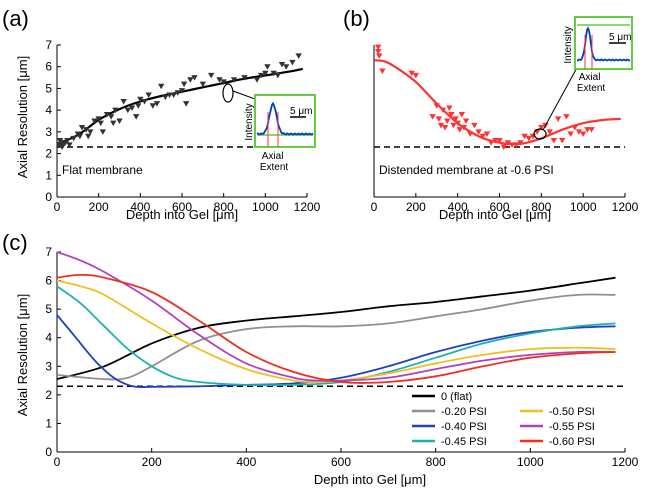 Image resolution: width=650 pixels, height=491 pixels. Describe the element at coordinates (22, 117) in the screenshot. I see `panel-a-y-axis-title: Axial Resolution [μm]` at that location.